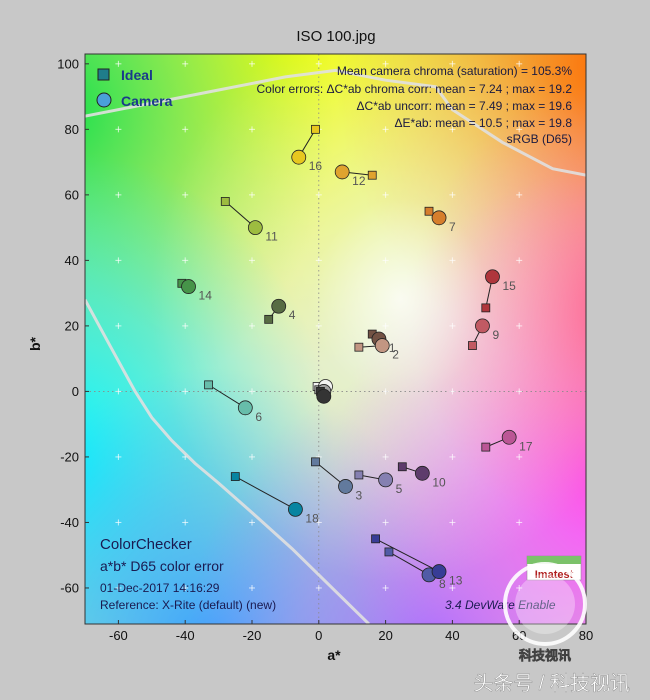 The image size is (650, 700). What do you see at coordinates (500, 605) in the screenshot?
I see `version-text: 3.4 DevWare Enable` at bounding box center [500, 605].